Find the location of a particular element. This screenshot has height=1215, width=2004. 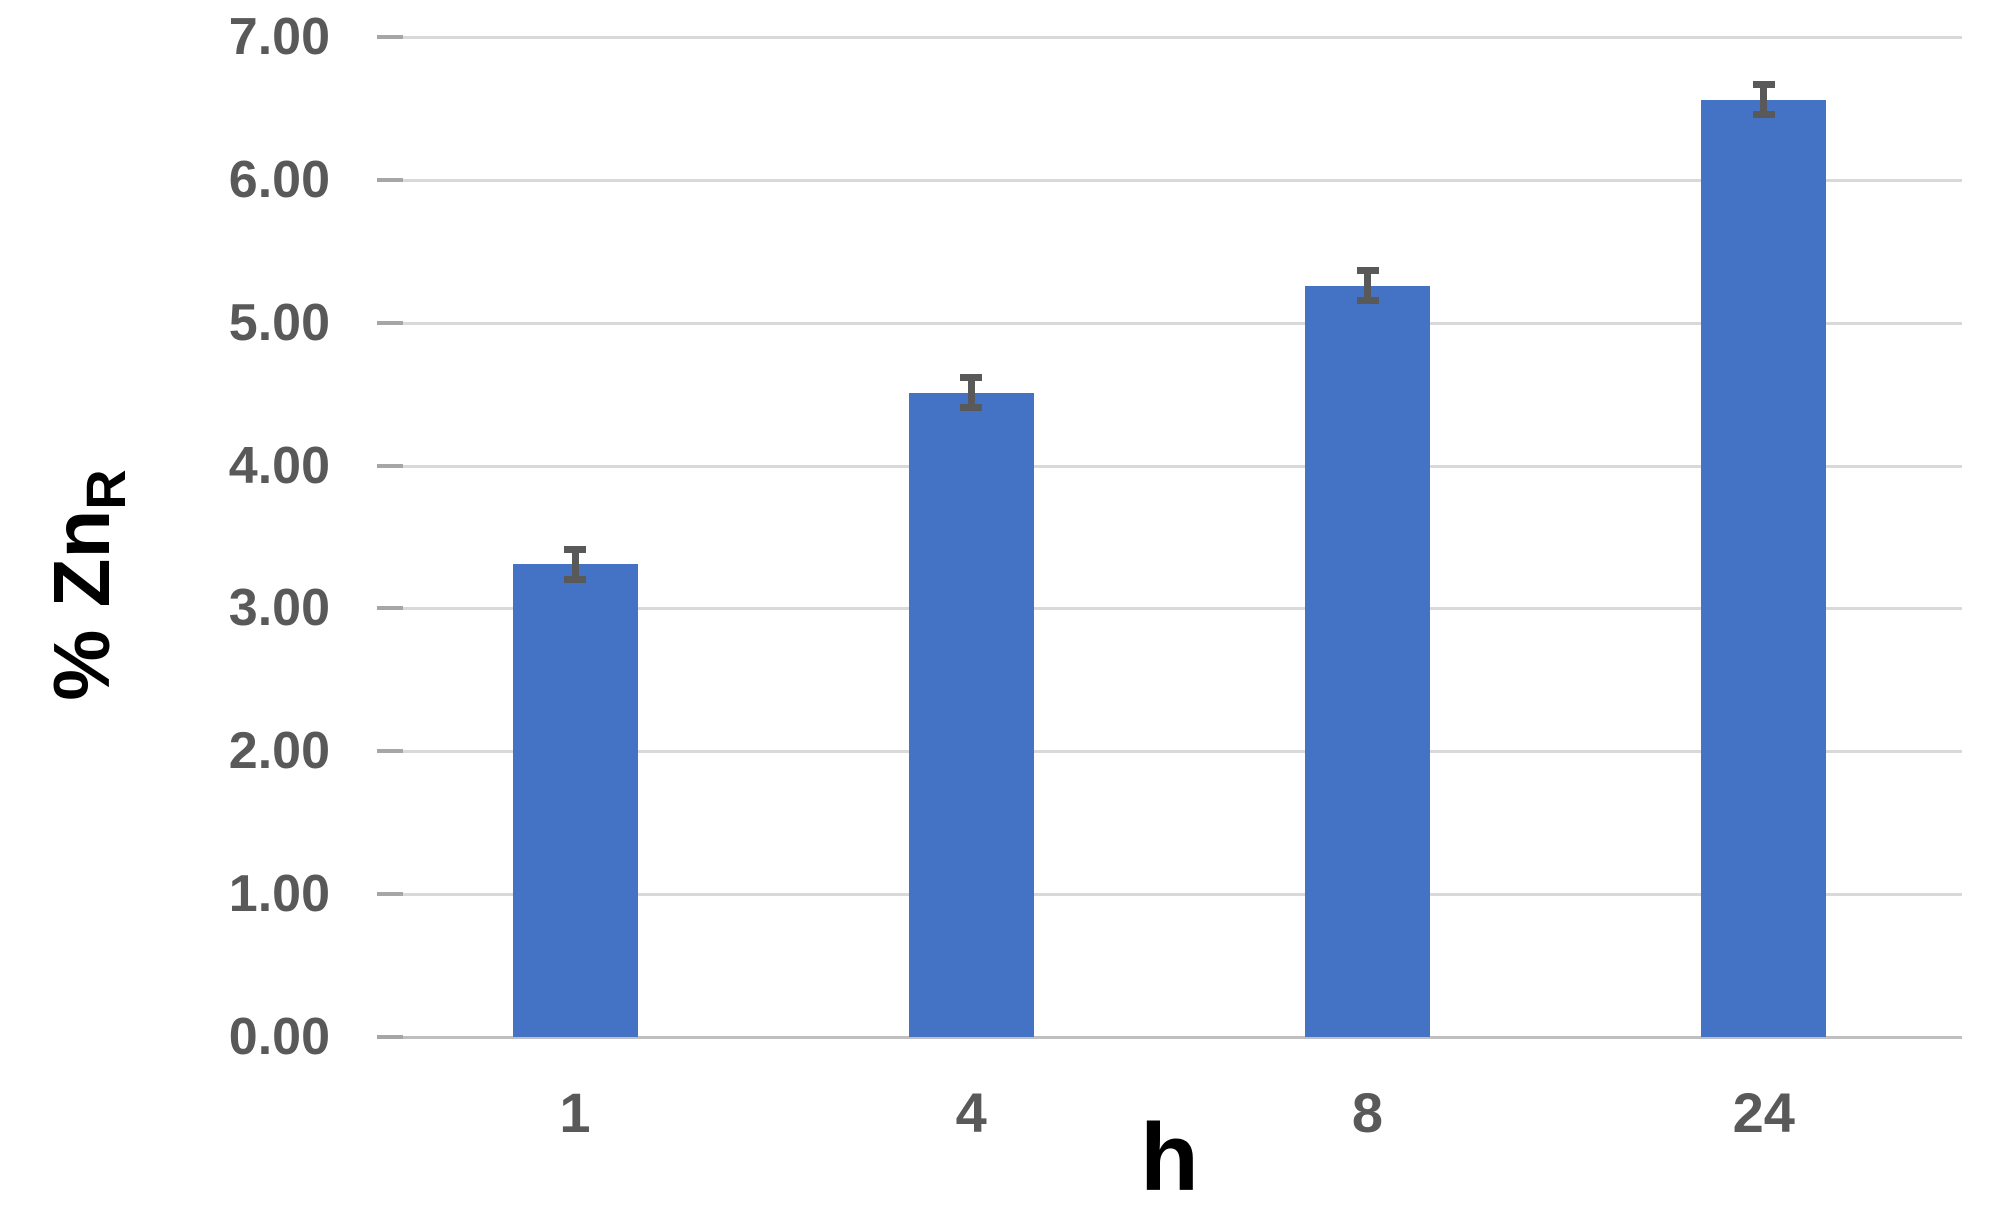

y-tick-label: 3.00 is located at coordinates (279, 608).